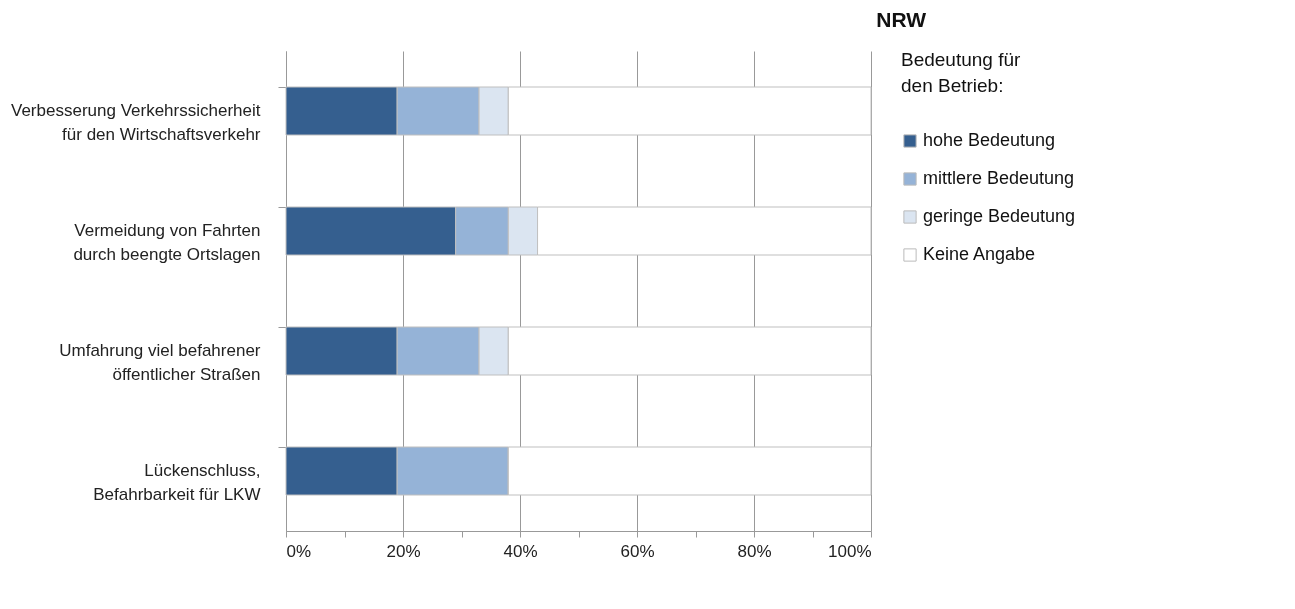 The height and width of the screenshot is (609, 1295). I want to click on y-tick-label: Lückenschluss, Befahrbarkeit für LKW, so click(177, 482).